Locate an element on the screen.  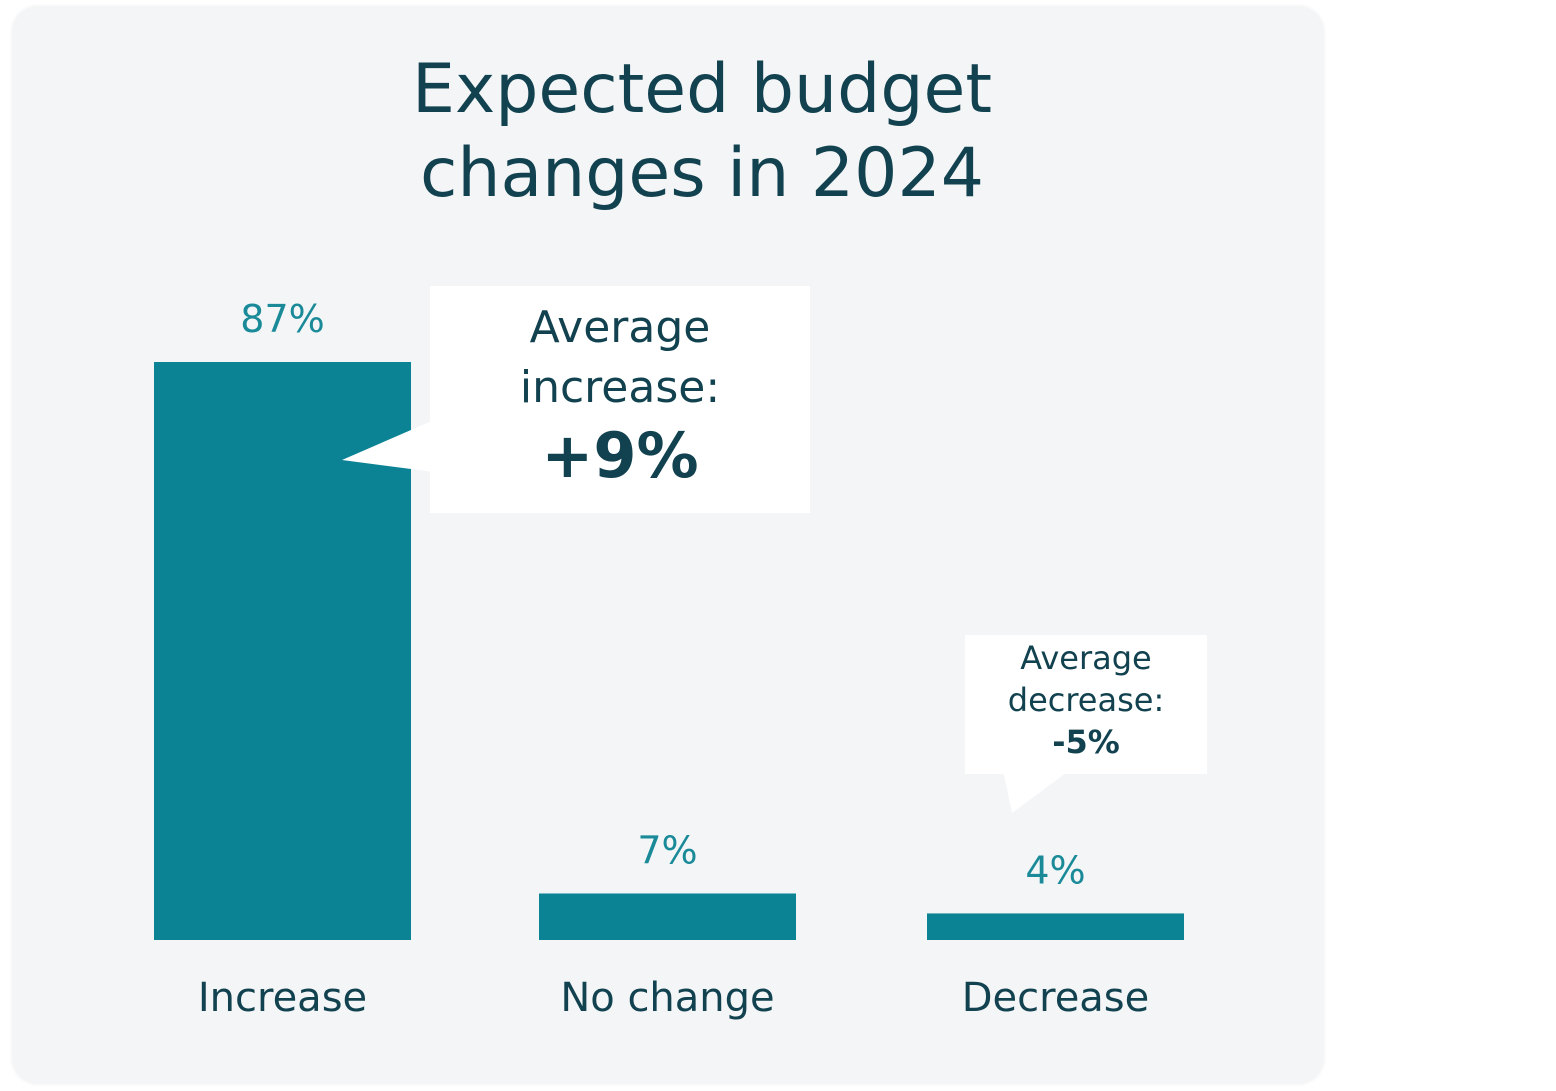
chart-title-line-1: Expected budget is located at coordinates (702, 89).